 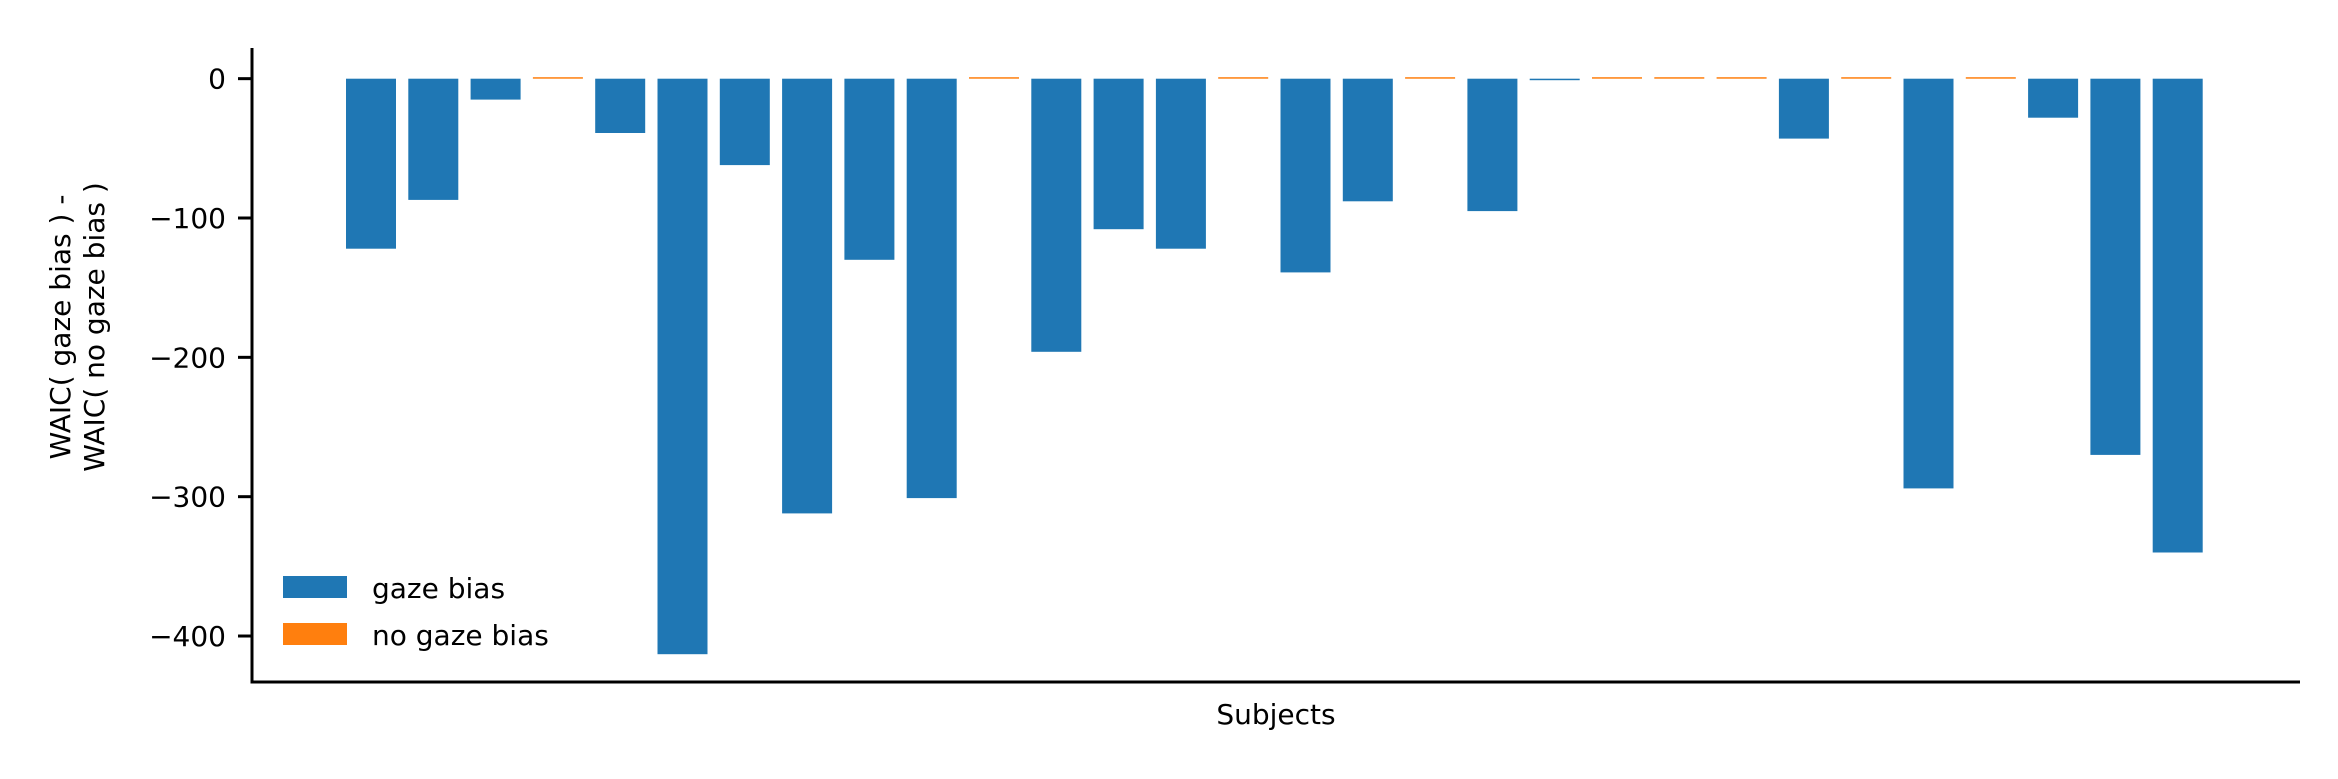 I want to click on y-tick-label: −100, so click(x=187, y=218).